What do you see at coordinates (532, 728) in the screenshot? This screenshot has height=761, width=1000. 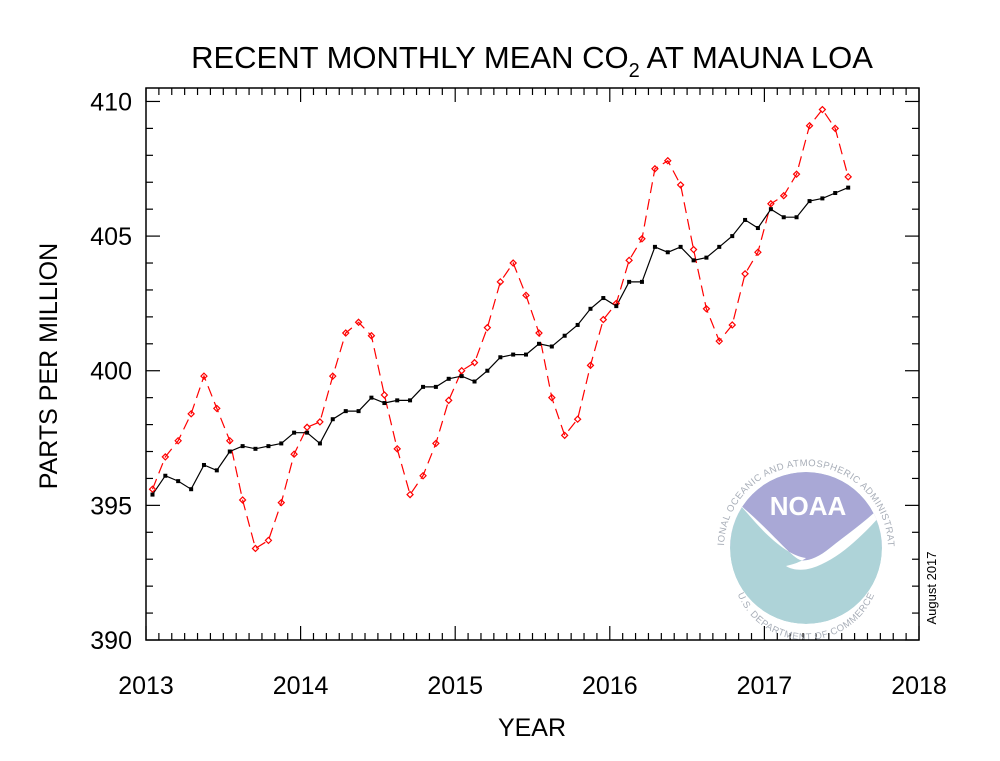 I see `x-axis-label: YEAR` at bounding box center [532, 728].